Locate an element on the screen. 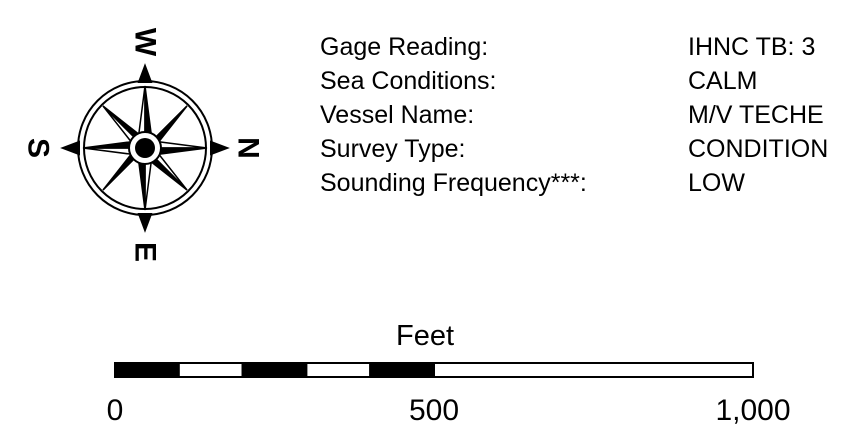  survey-type-label: Survey Type: is located at coordinates (393, 149).